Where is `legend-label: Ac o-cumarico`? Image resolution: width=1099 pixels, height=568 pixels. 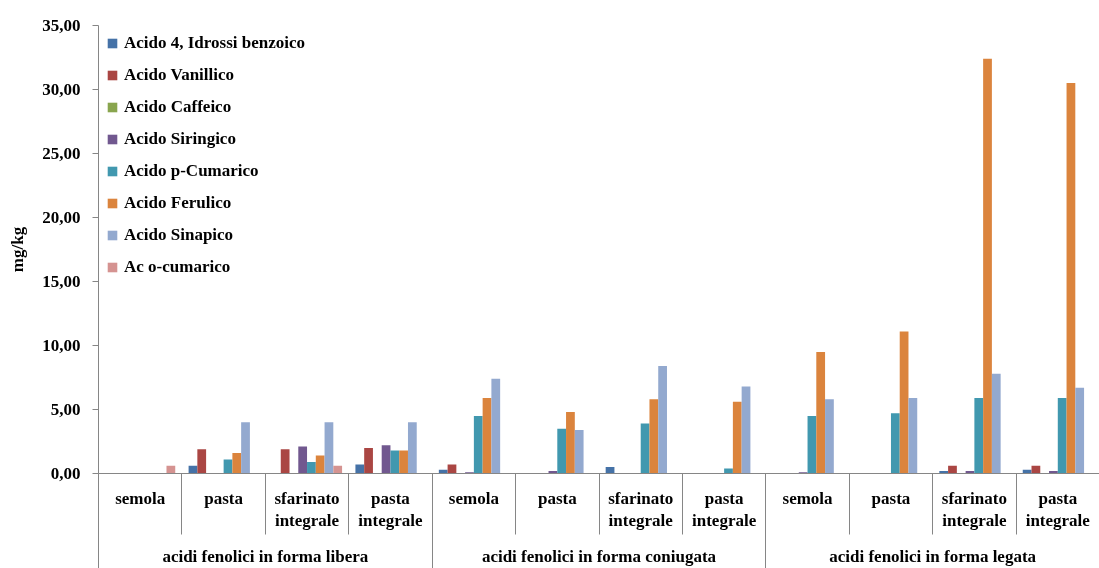
legend-label: Ac o-cumarico is located at coordinates (177, 267).